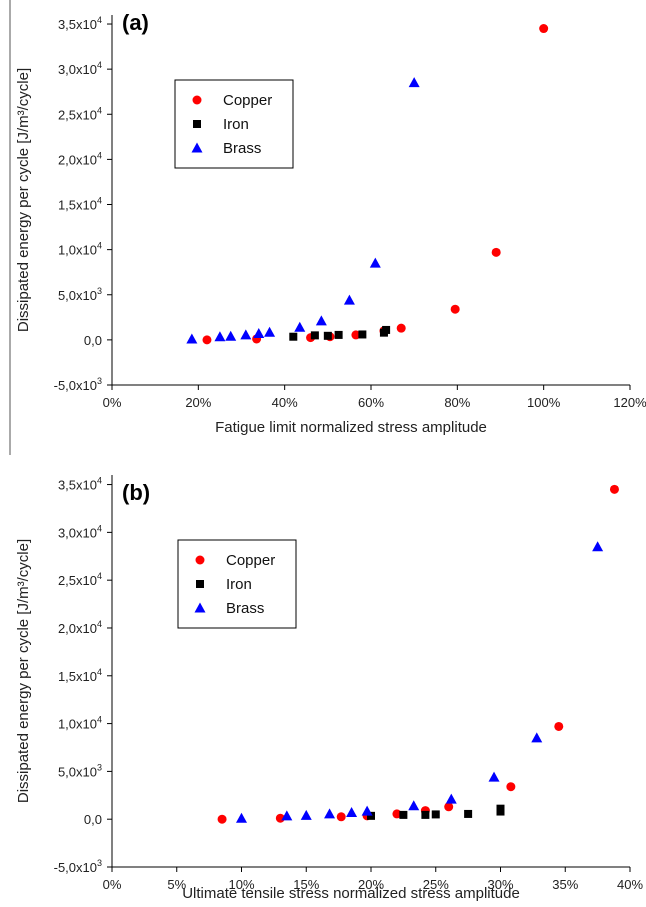  Describe the element at coordinates (77, 676) in the screenshot. I see `y-tick-mantissa: 1,5x10` at that location.